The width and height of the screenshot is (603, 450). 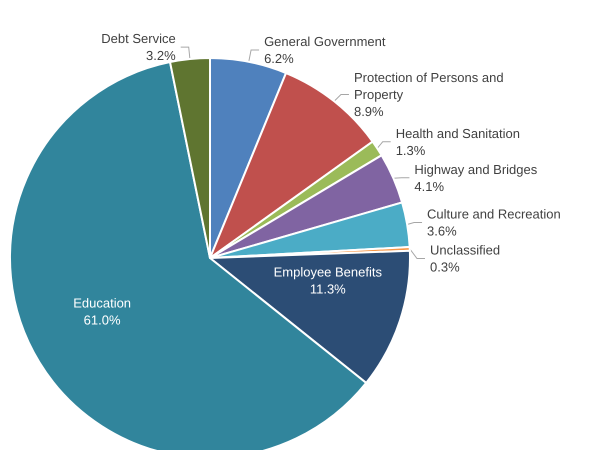 What do you see at coordinates (161, 56) in the screenshot?
I see `data-label: 3.2%` at bounding box center [161, 56].